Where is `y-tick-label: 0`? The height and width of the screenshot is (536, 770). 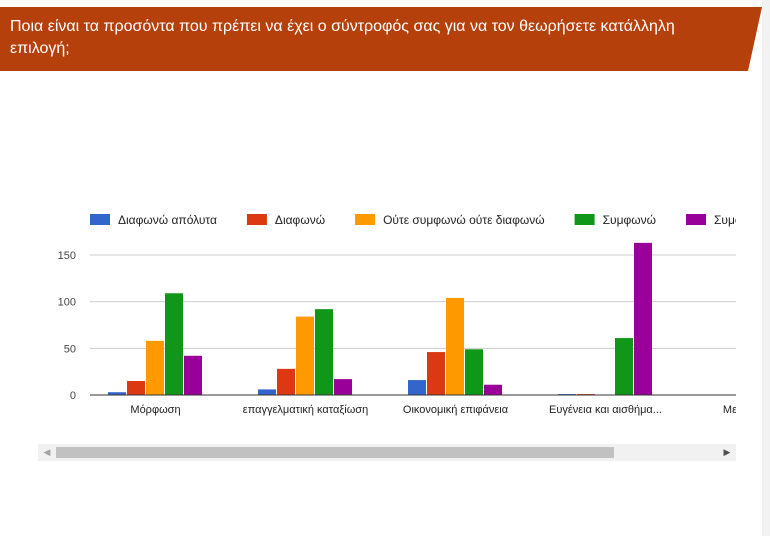
y-tick-label: 0 is located at coordinates (73, 396).